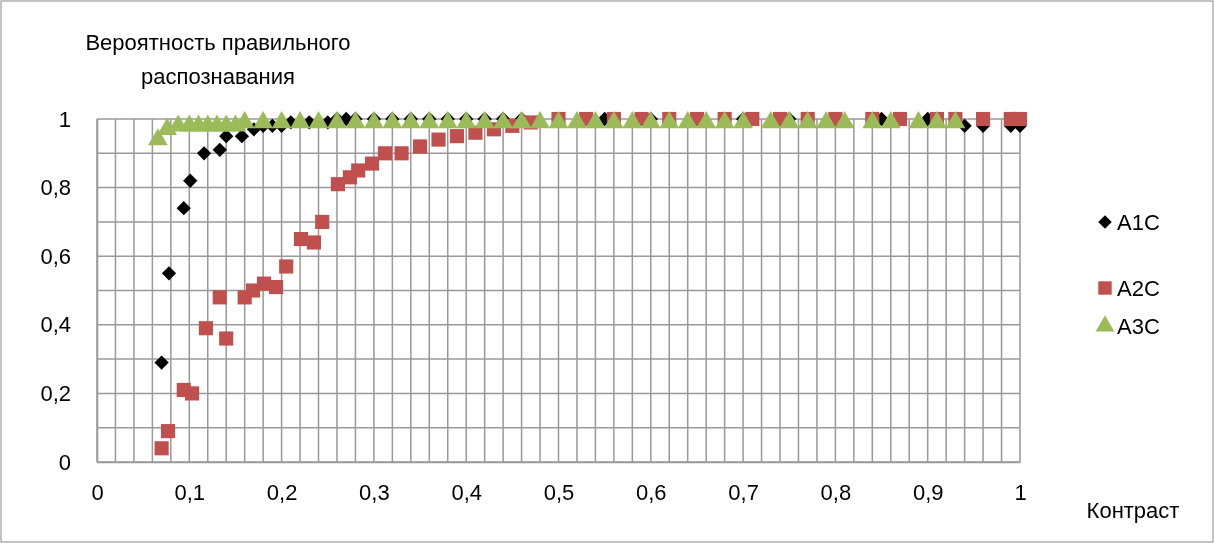  I want to click on y-tick-label: 0,8, so click(55, 188).